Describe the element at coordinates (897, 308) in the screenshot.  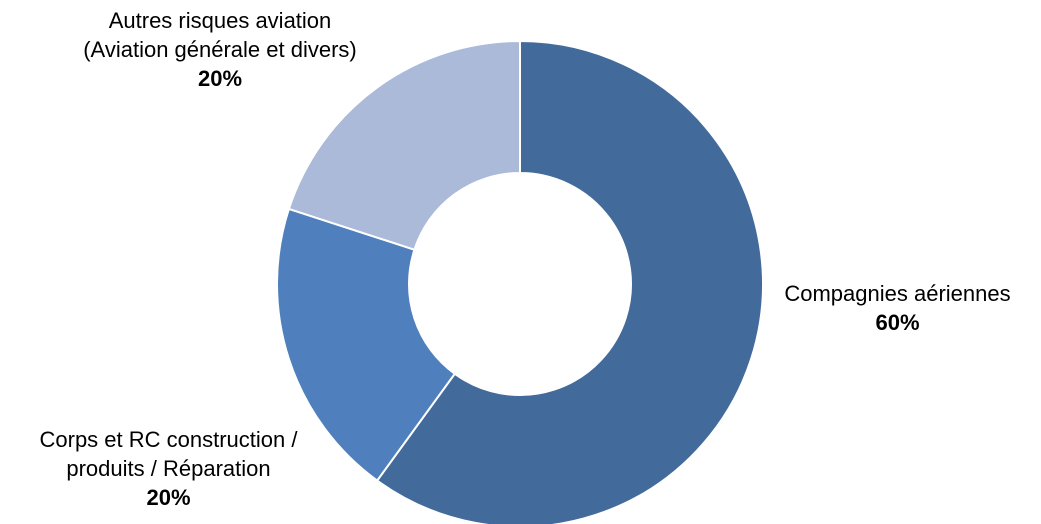
I see `slice-label-compagnies: Compagnies aériennes 60%` at that location.